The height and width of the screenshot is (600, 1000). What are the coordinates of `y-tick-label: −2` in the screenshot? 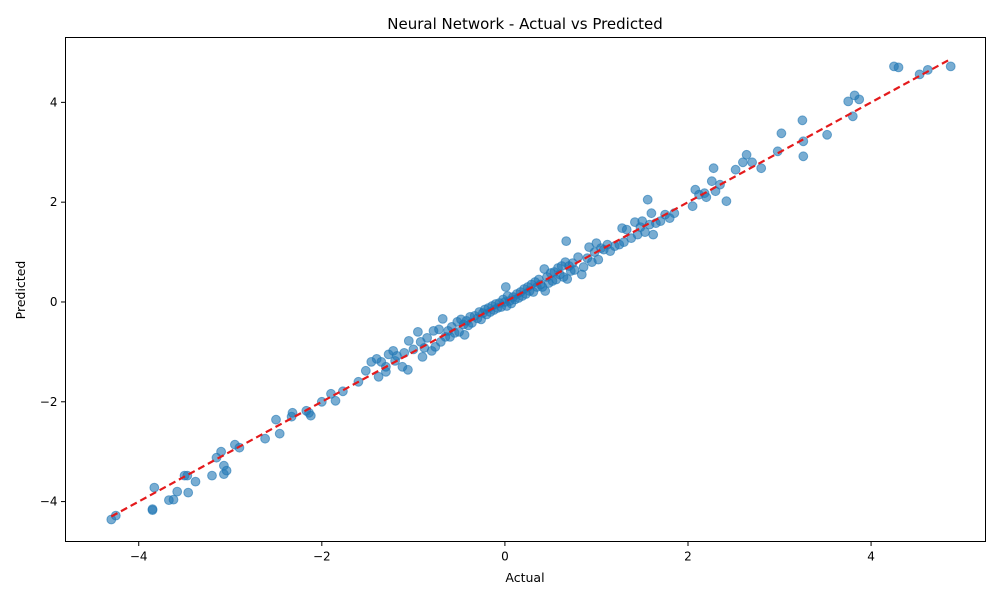 It's located at (49, 402).